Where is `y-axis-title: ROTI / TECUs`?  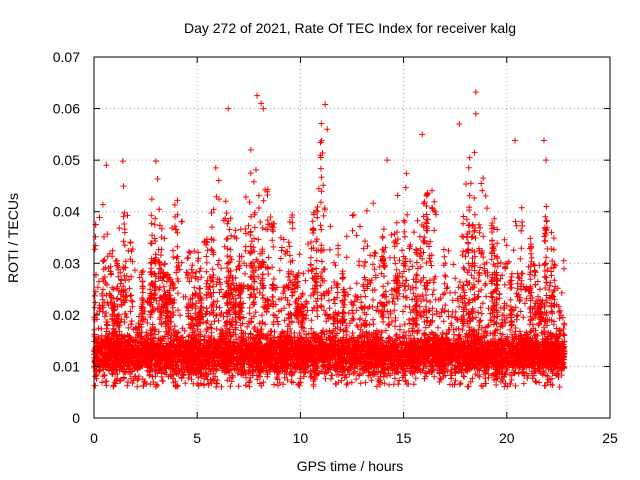
y-axis-title: ROTI / TECUs is located at coordinates (13, 238).